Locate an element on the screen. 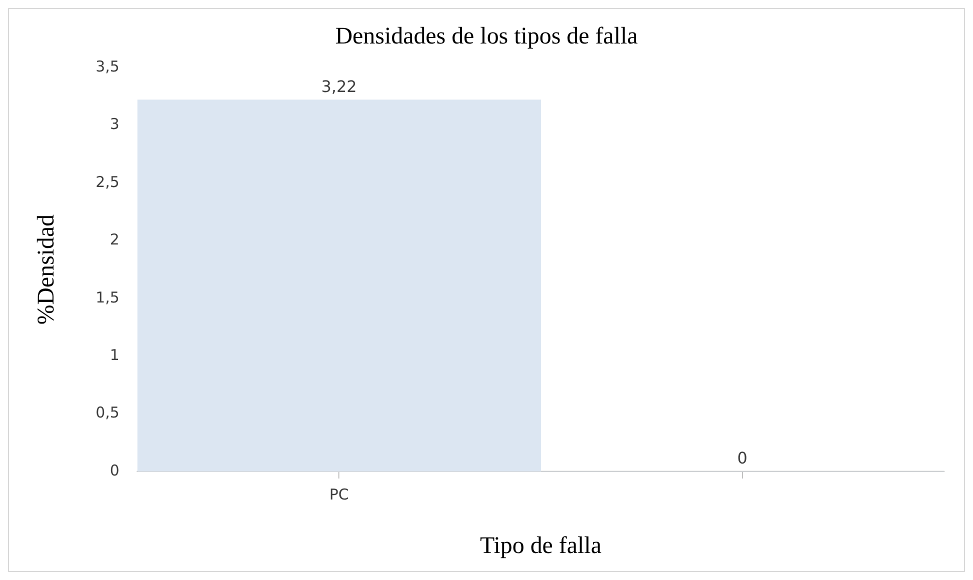 This screenshot has width=973, height=580. y-tick-label: 0,5 is located at coordinates (108, 413).